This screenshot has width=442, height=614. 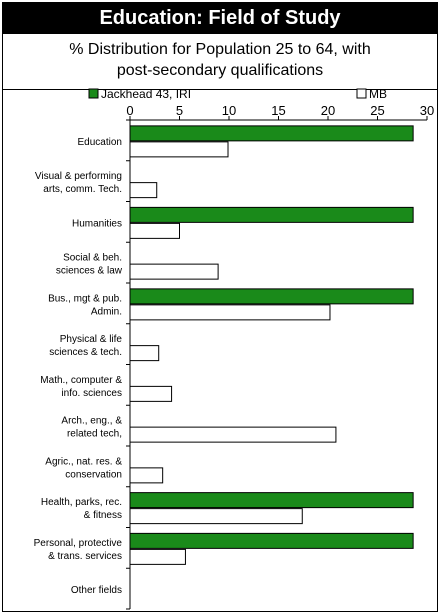 I want to click on category-label-line: arts, comm. Tech., so click(x=82, y=189).